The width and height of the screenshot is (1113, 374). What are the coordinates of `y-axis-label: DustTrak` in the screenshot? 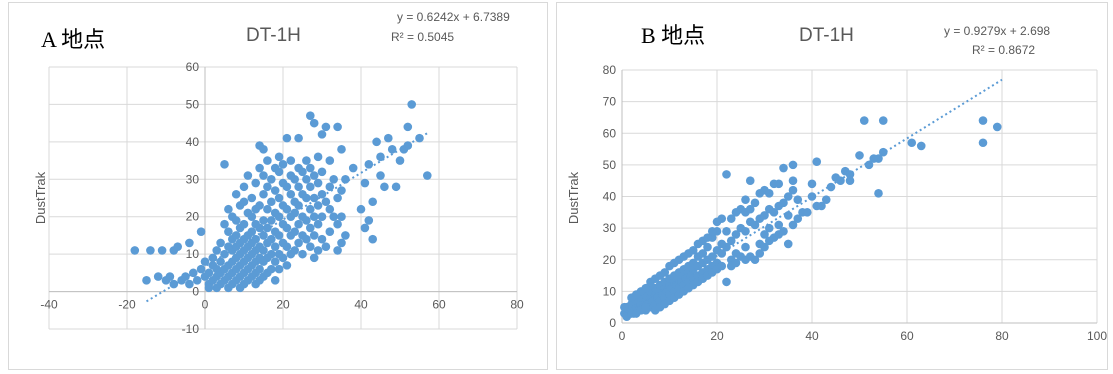 It's located at (40, 197).